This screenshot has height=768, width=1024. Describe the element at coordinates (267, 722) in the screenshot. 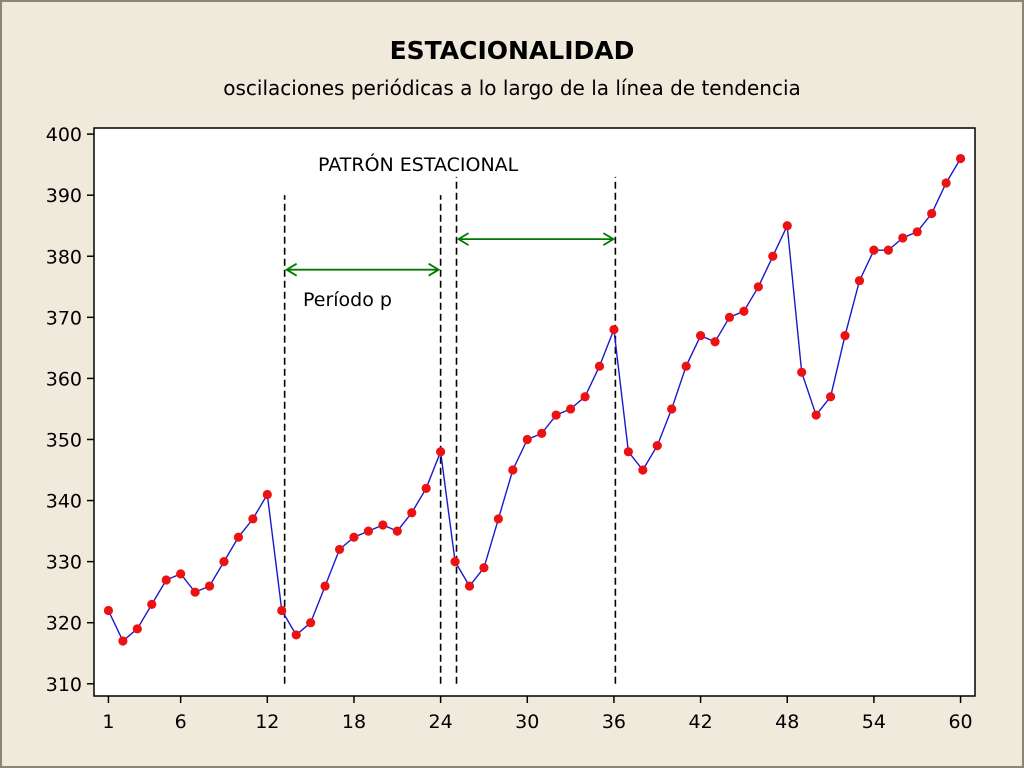

I see `x-tick-label: 12` at that location.